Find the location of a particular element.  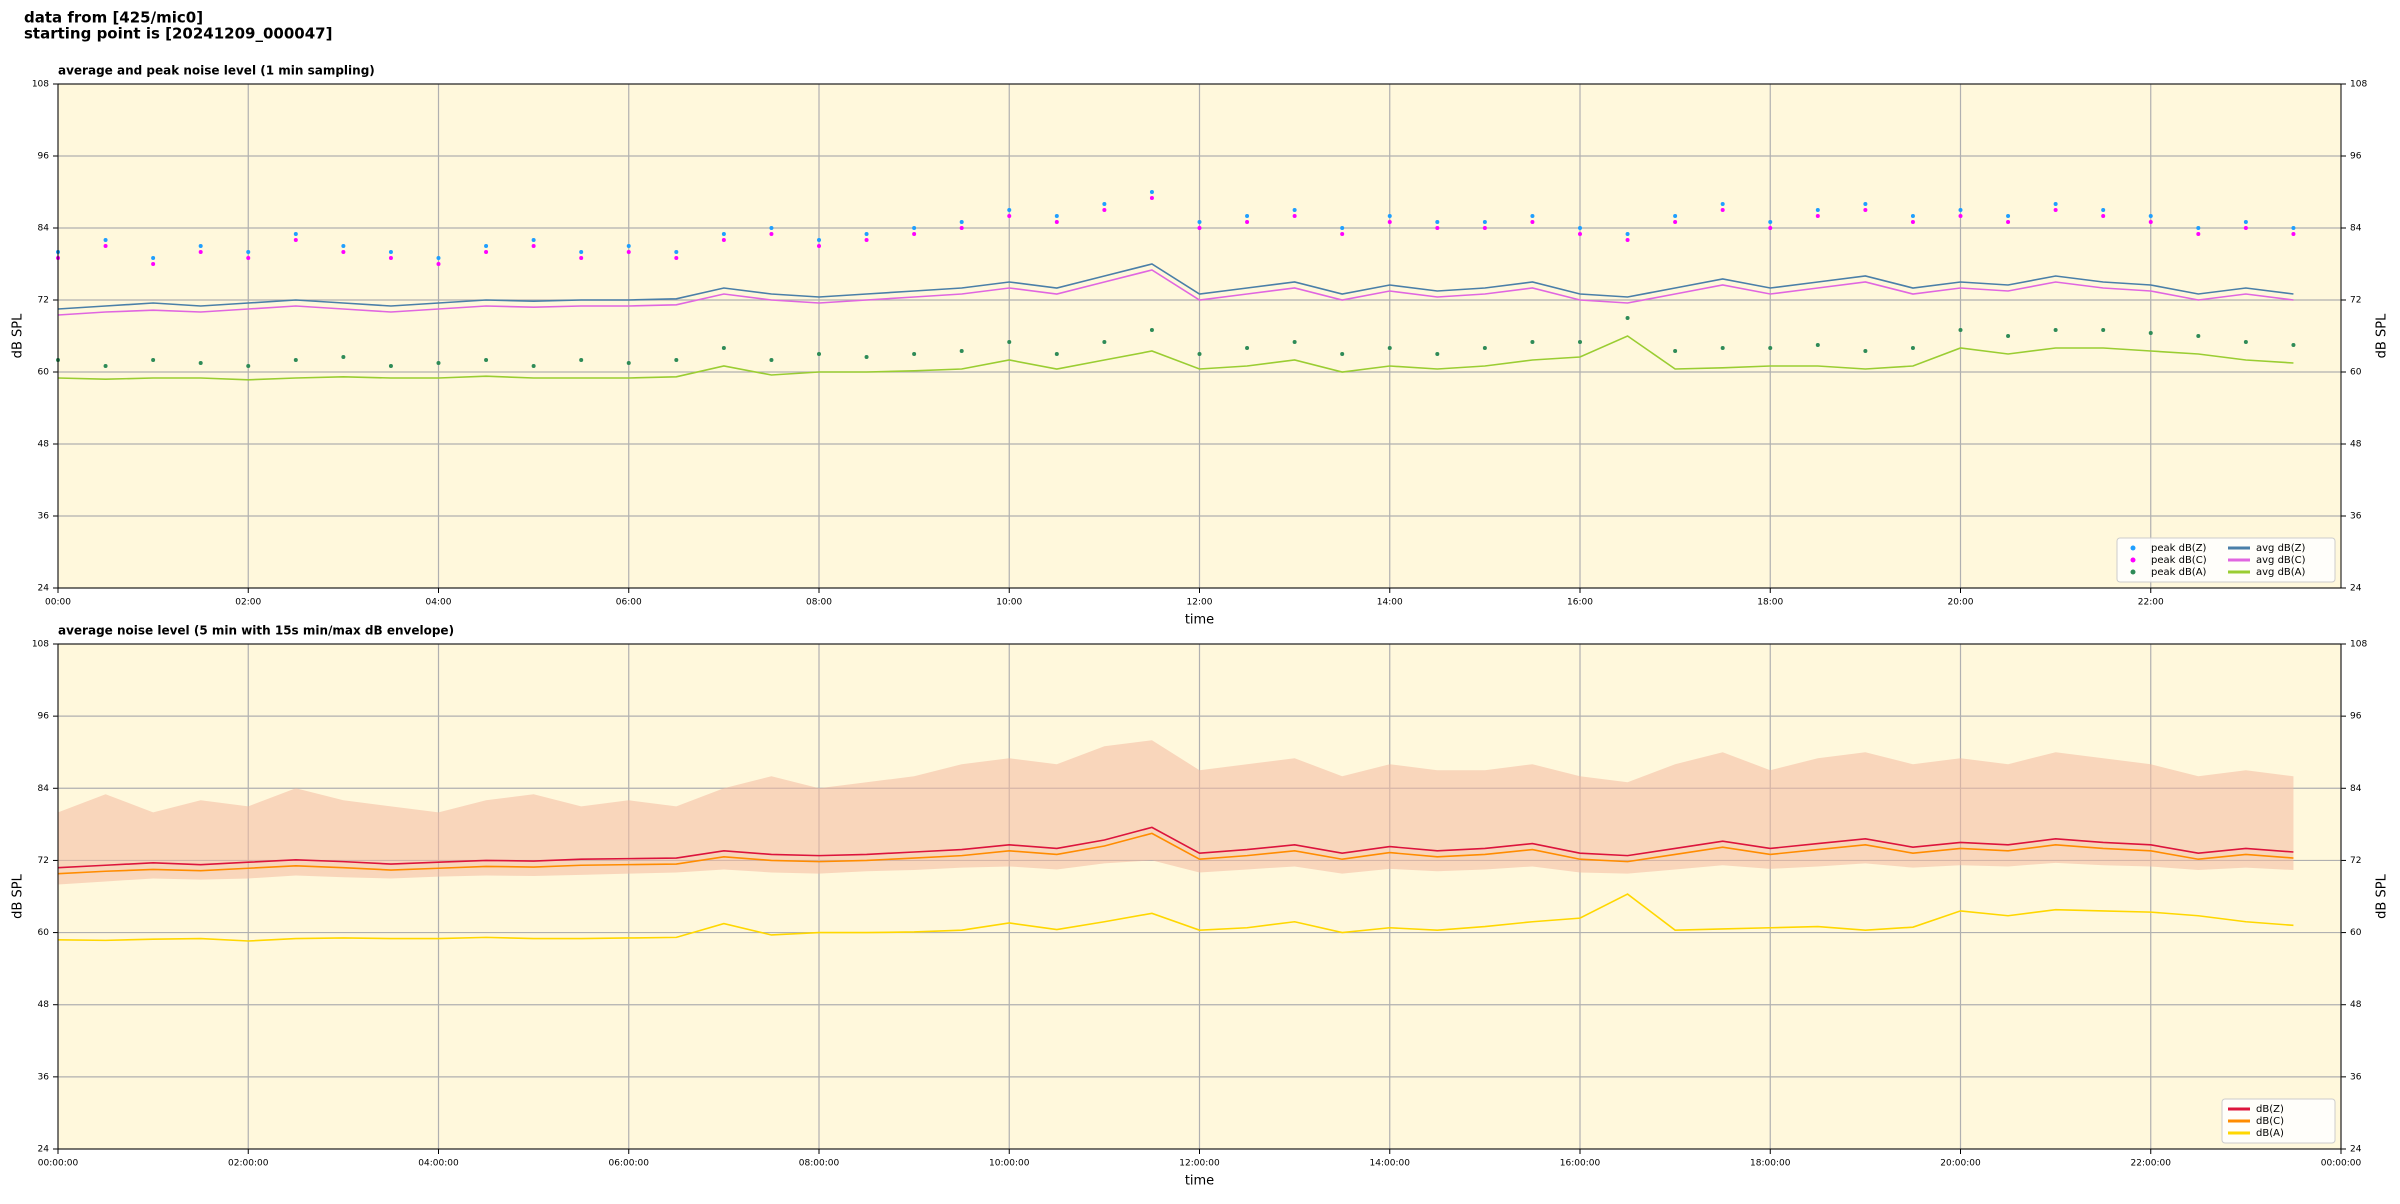

x-tick-label: 00:00:00 is located at coordinates (2341, 1164).